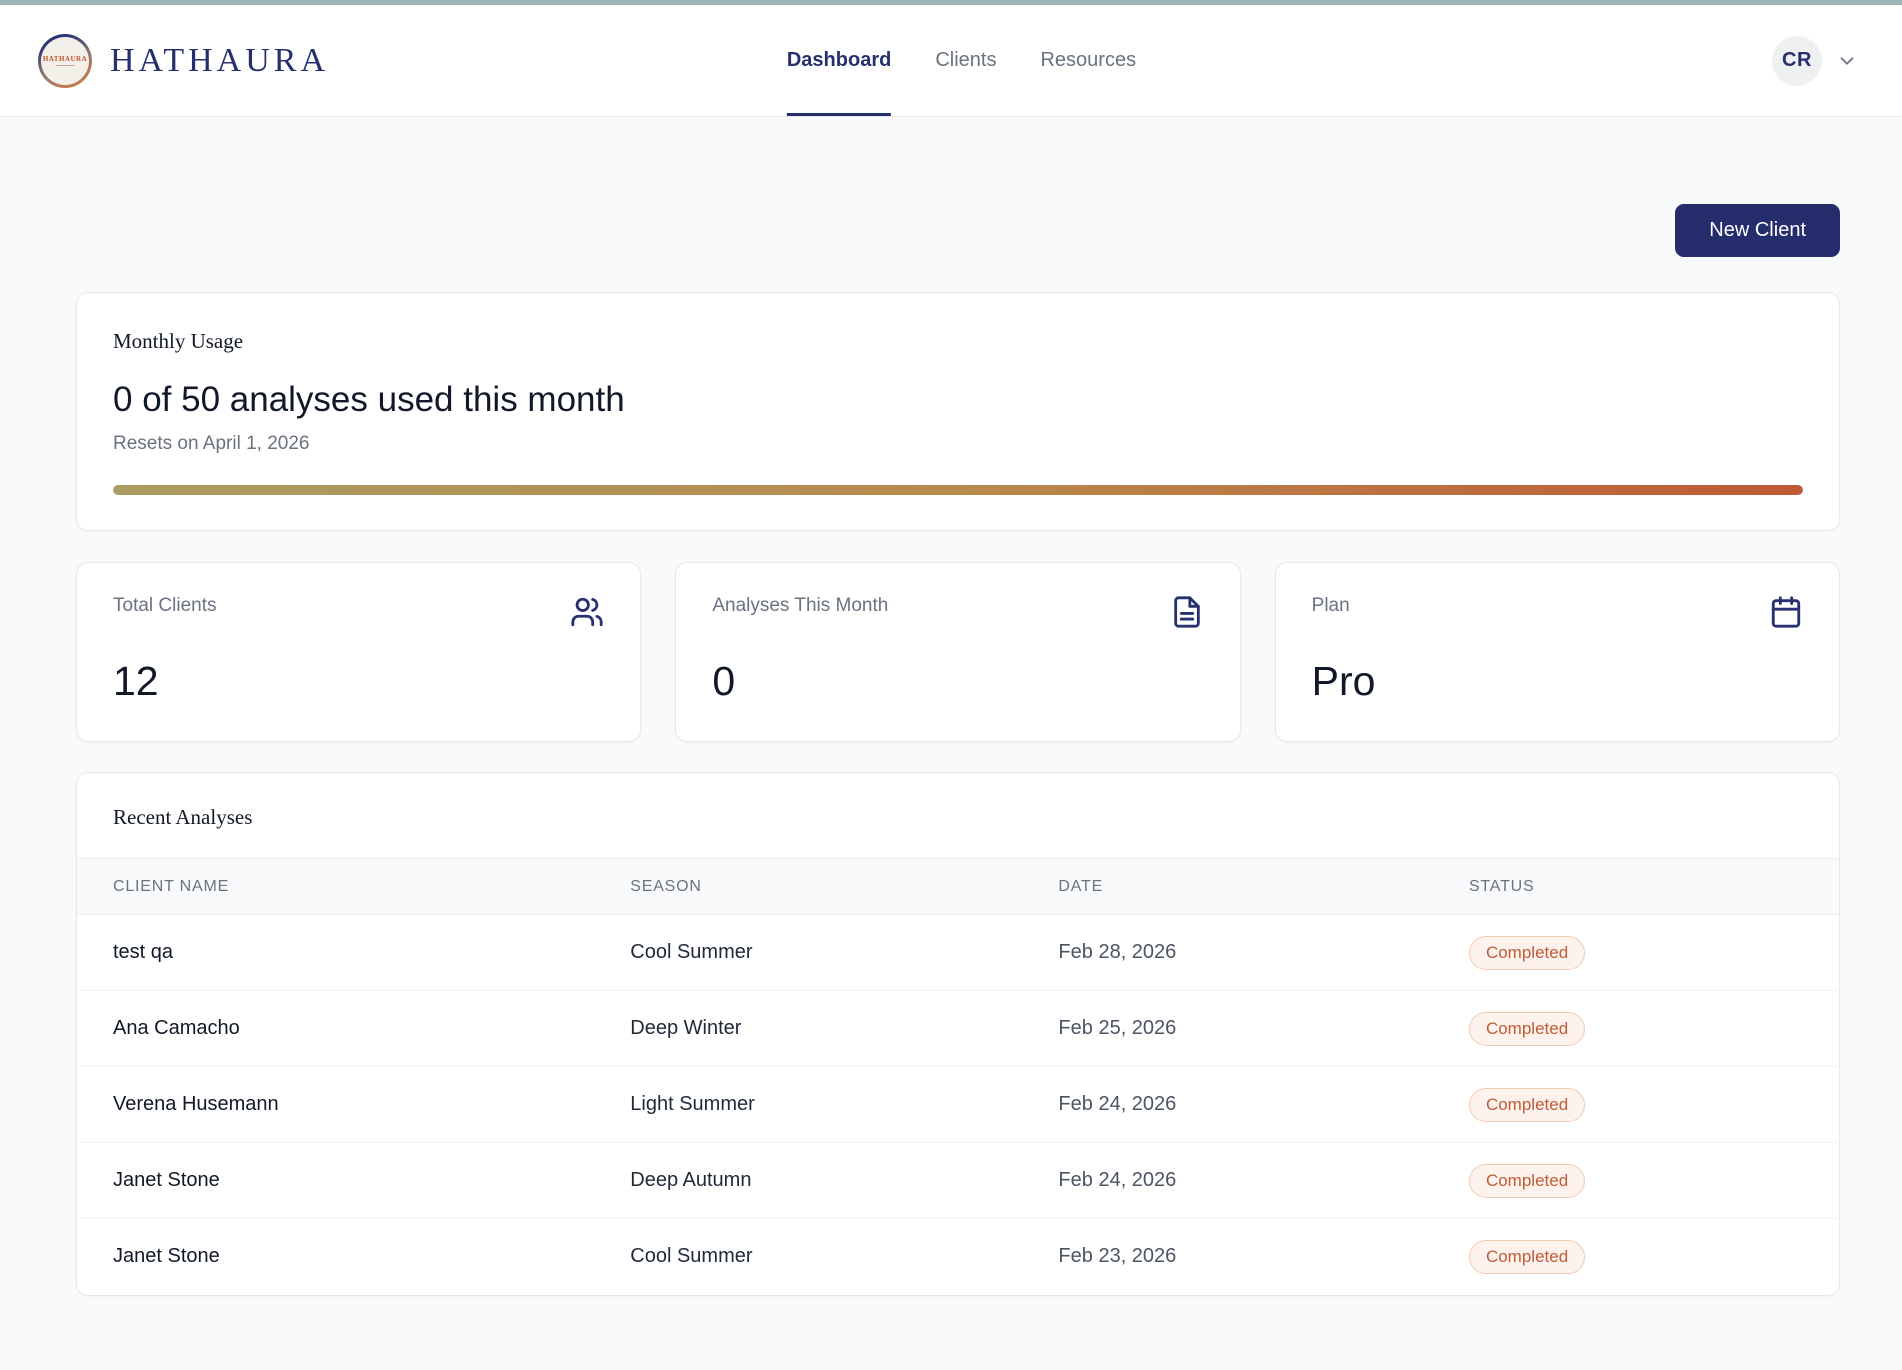 Image resolution: width=1902 pixels, height=1370 pixels. What do you see at coordinates (958, 230) in the screenshot?
I see `toolbar: New Client` at bounding box center [958, 230].